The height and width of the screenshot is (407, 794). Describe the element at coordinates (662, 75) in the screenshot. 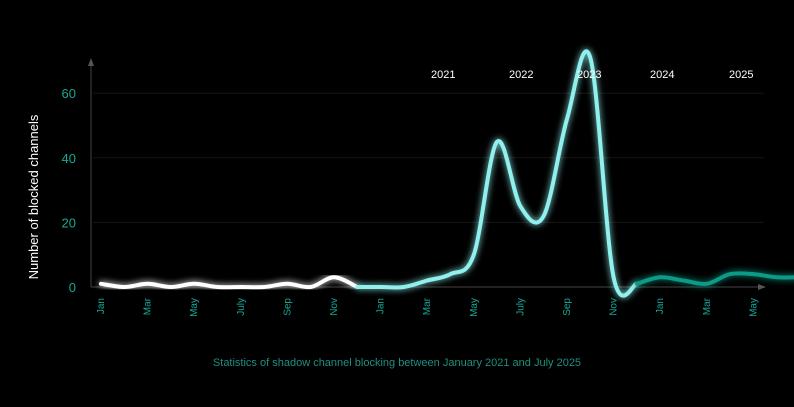

I see `legend-label: 2024` at that location.